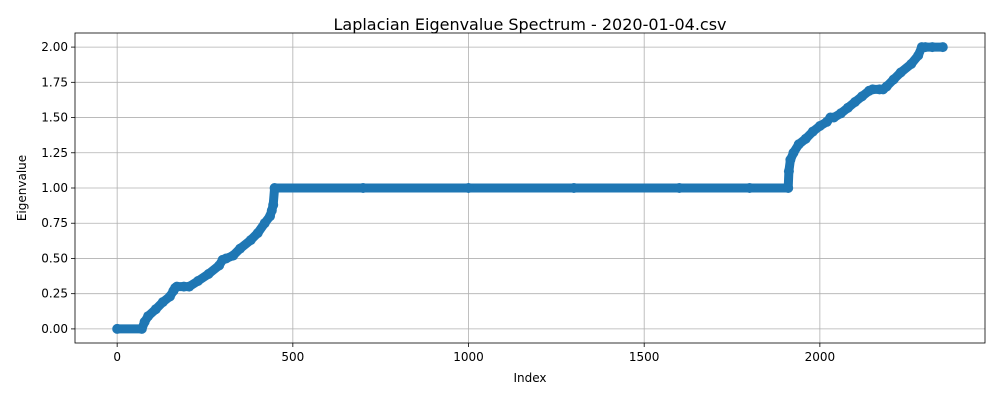  Describe the element at coordinates (117, 357) in the screenshot. I see `x-tick-label: 0` at that location.